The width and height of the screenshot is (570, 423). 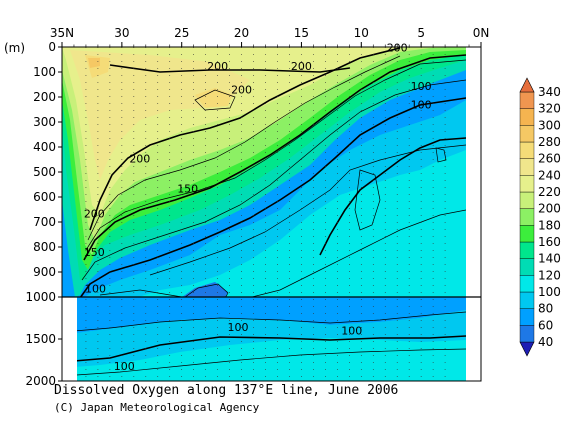 What do you see at coordinates (44, 147) in the screenshot?
I see `y-tick-label: 400` at bounding box center [44, 147].